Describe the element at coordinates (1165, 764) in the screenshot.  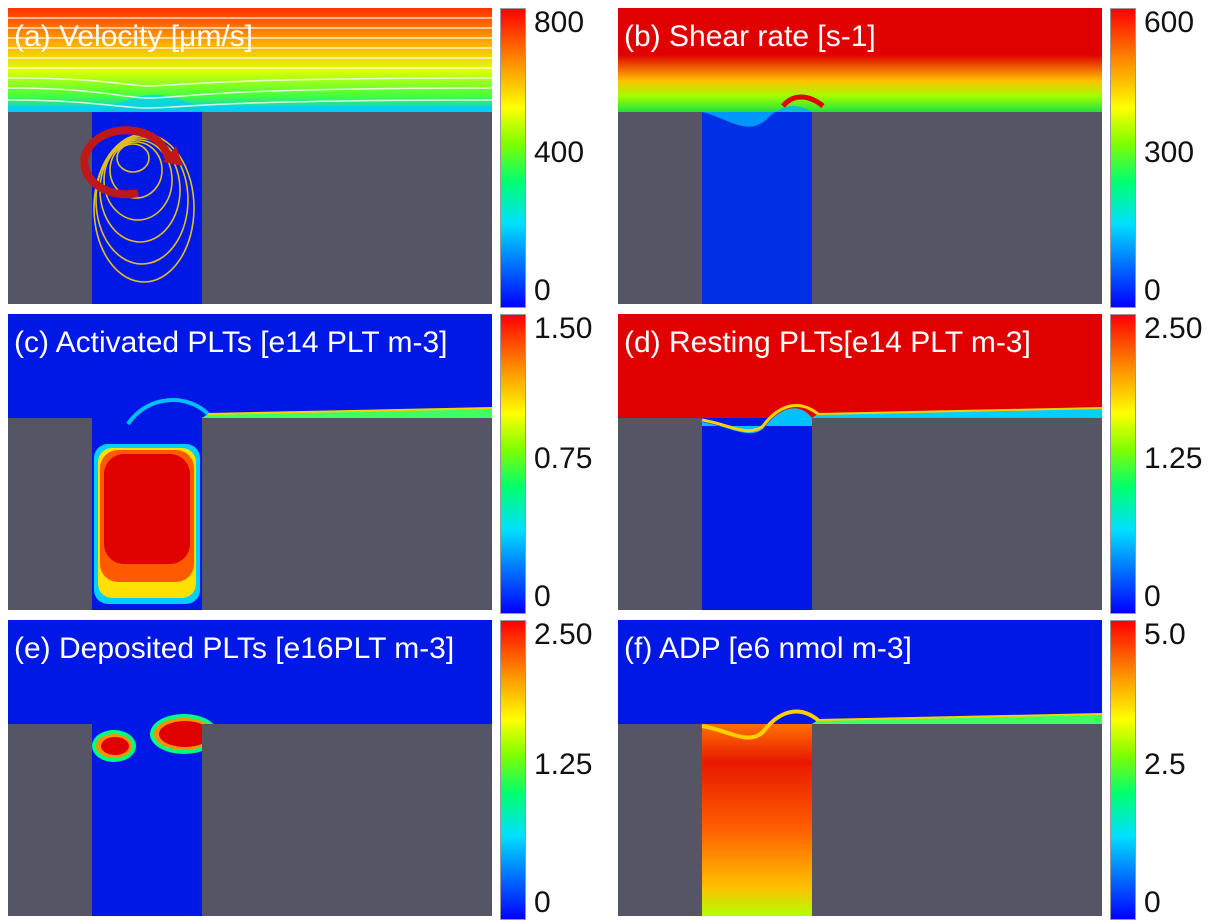
I see `colorbar-mid: 2.5` at that location.